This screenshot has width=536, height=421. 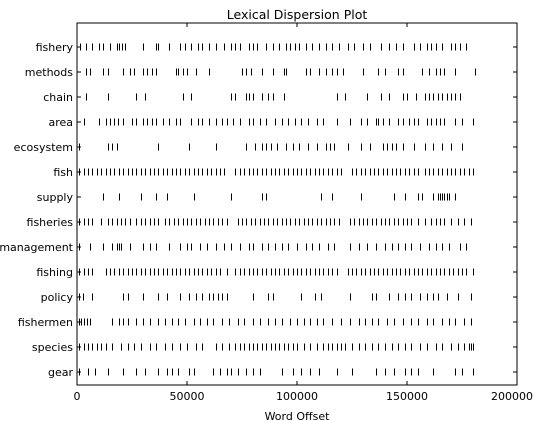 What do you see at coordinates (77, 396) in the screenshot?
I see `x-tick-label-0: 0` at bounding box center [77, 396].